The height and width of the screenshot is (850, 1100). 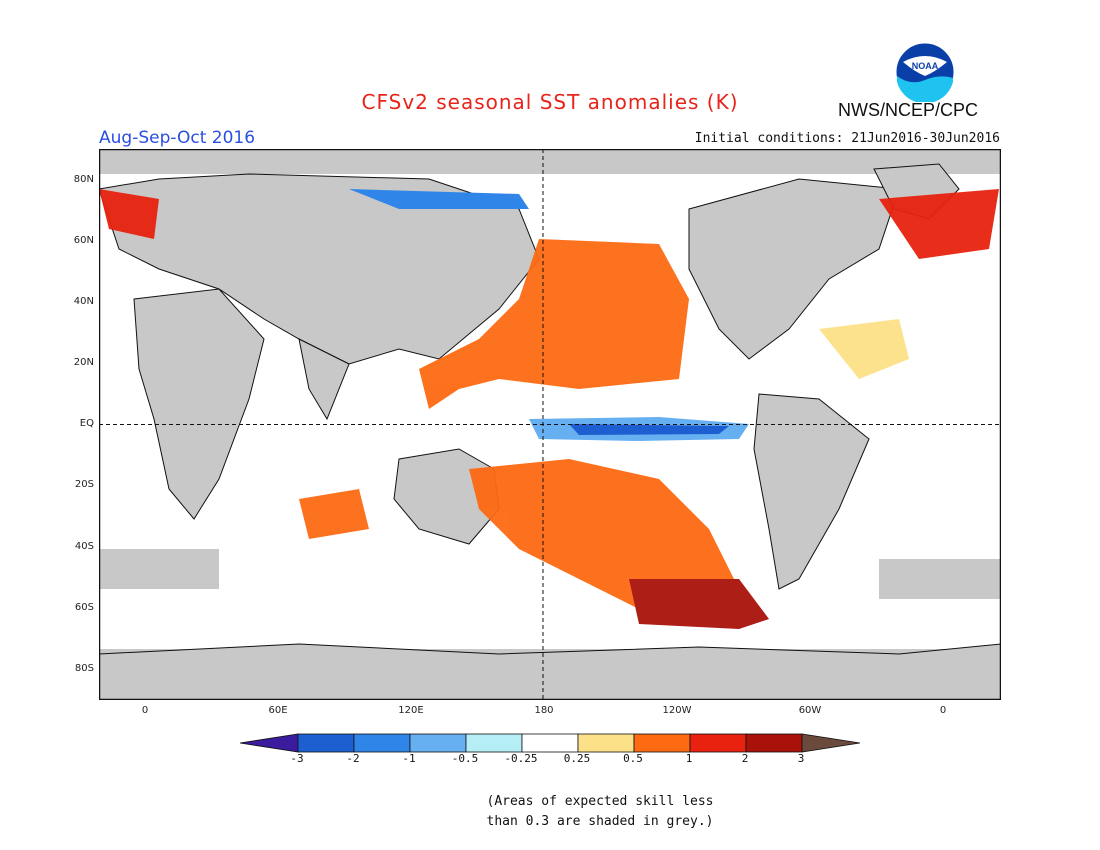 I want to click on lon-label: 180, so click(x=544, y=710).